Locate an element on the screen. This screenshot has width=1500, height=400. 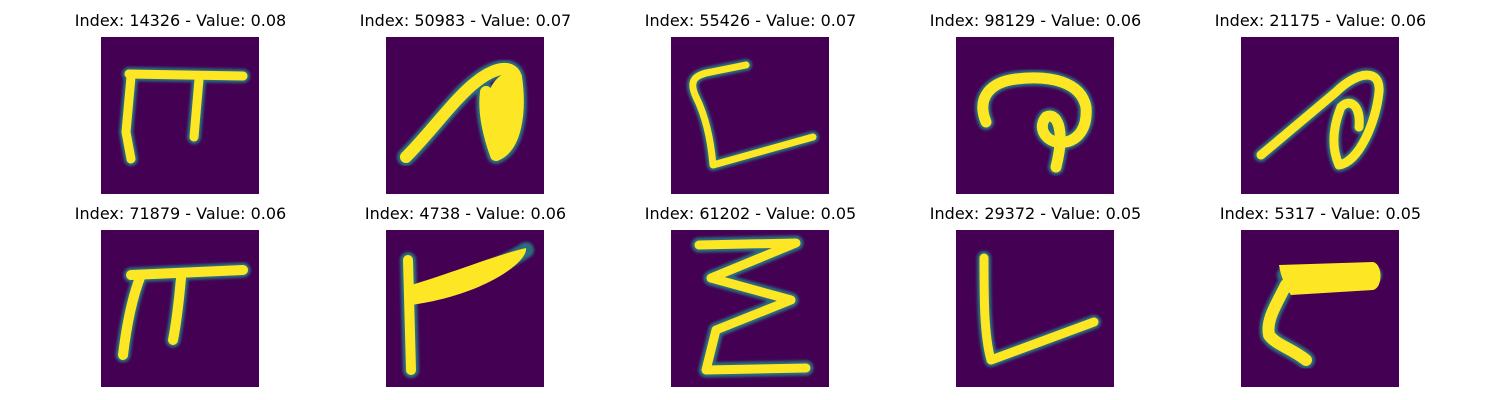
digit-panel-4: Index: 98129 - Value: 0.06 is located at coordinates (1035, 102).